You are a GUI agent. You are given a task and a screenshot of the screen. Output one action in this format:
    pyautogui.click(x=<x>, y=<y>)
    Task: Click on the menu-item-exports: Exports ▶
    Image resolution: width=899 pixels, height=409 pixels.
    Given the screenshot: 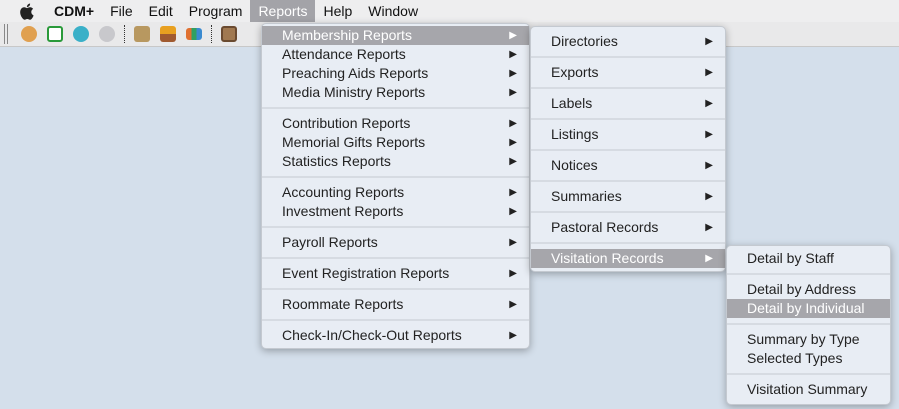 What is the action you would take?
    pyautogui.click(x=628, y=72)
    